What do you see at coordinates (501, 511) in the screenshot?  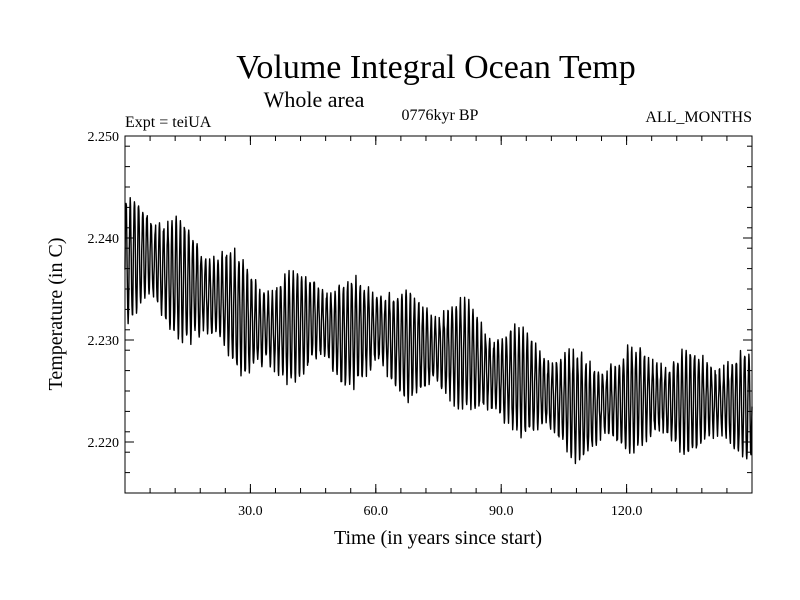 I see `x-tick-label: 90.0` at bounding box center [501, 511].